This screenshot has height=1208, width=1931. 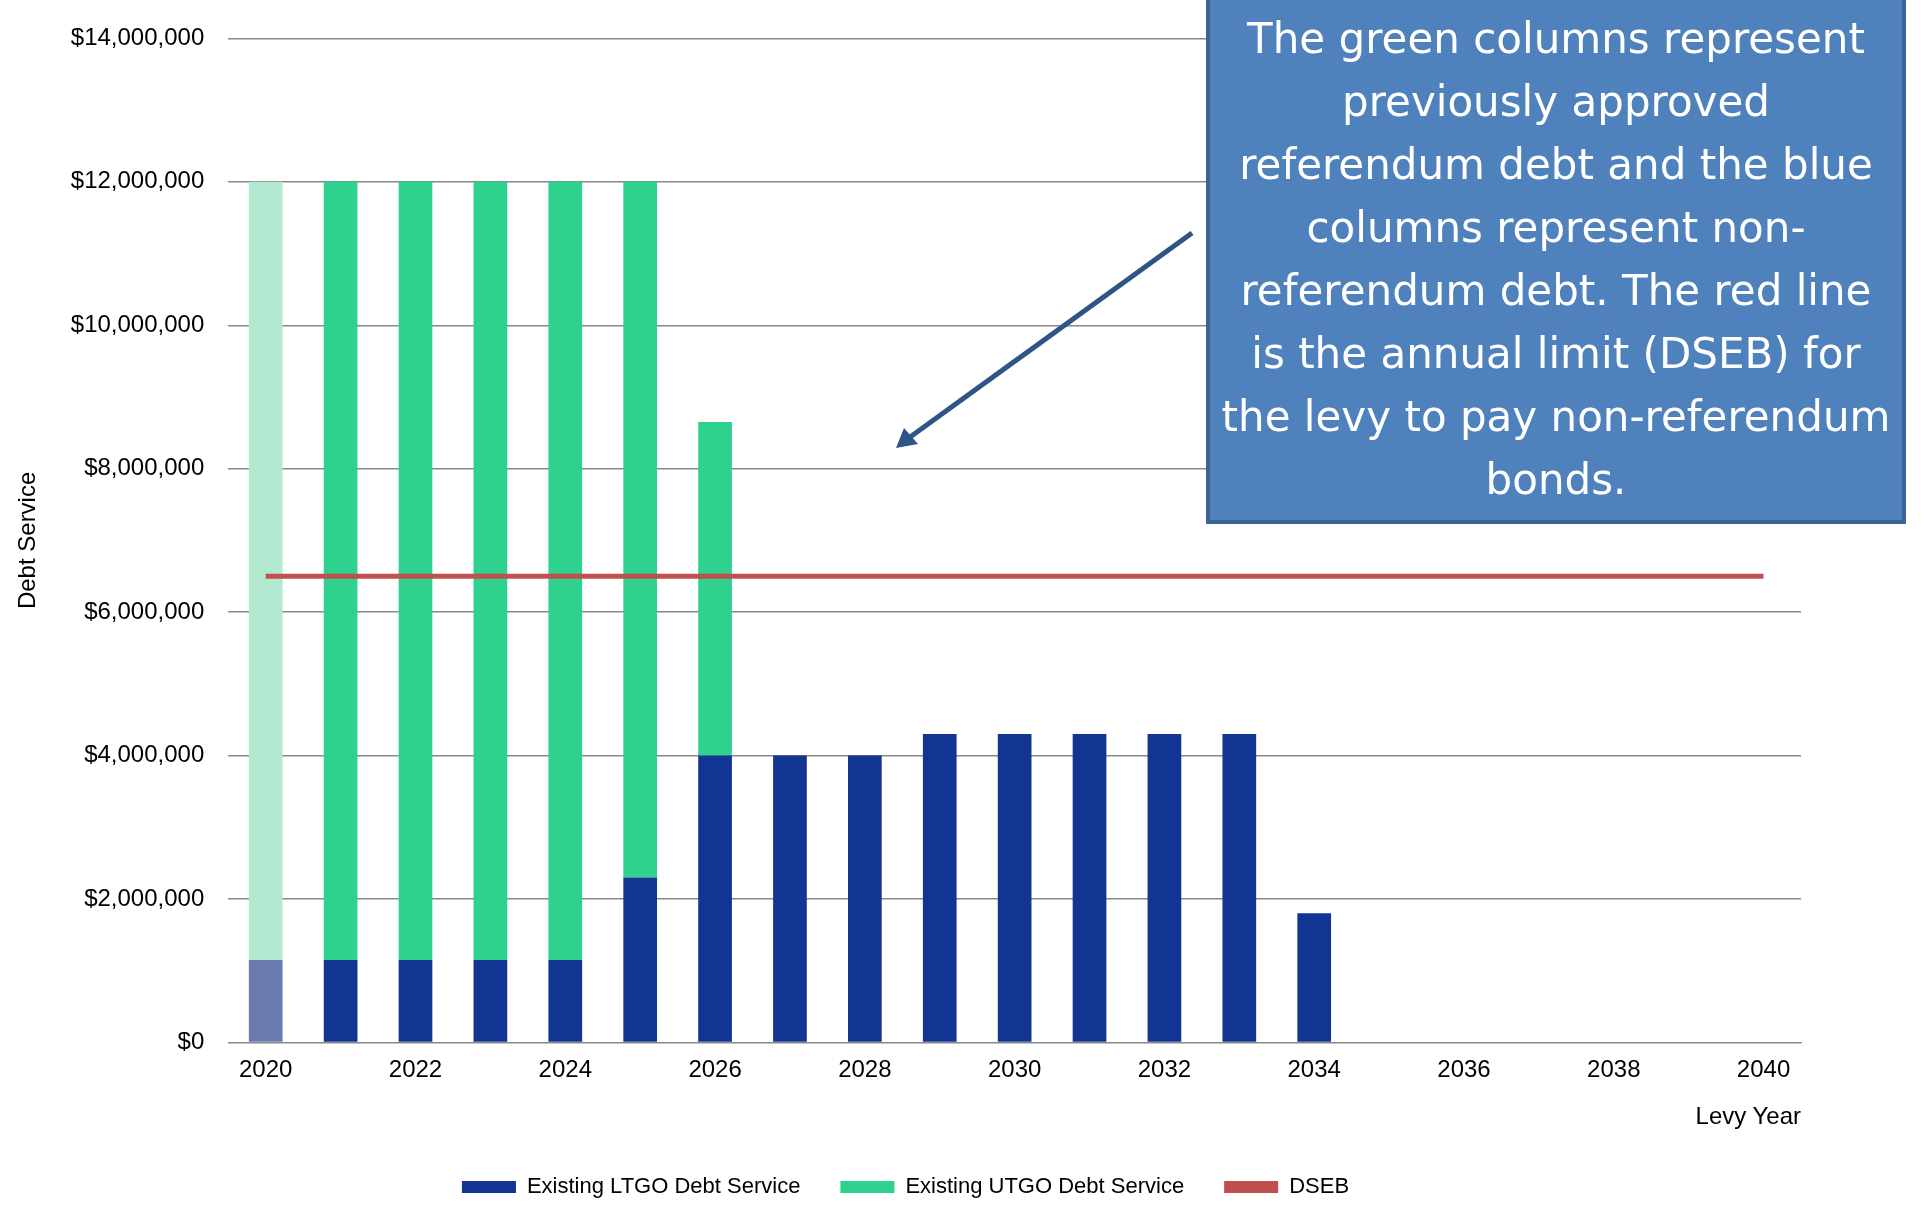 I want to click on legend-label: Existing UTGO Debt Service, so click(x=1045, y=1186).